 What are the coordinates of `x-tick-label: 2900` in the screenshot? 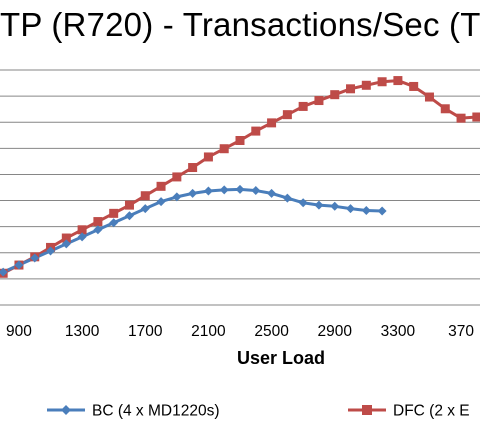 It's located at (334, 331).